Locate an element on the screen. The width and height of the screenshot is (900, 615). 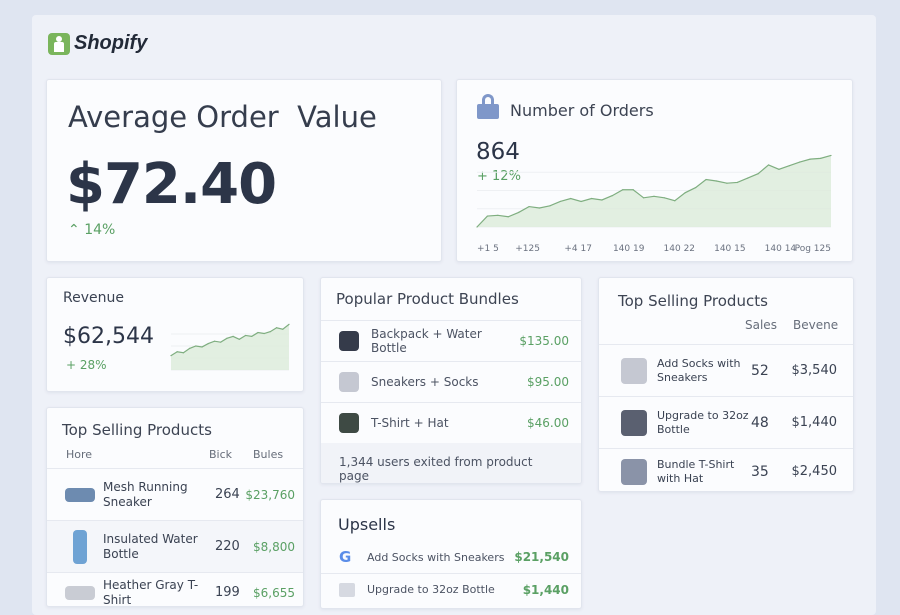
revenue-title: Revenue is located at coordinates (93, 298).